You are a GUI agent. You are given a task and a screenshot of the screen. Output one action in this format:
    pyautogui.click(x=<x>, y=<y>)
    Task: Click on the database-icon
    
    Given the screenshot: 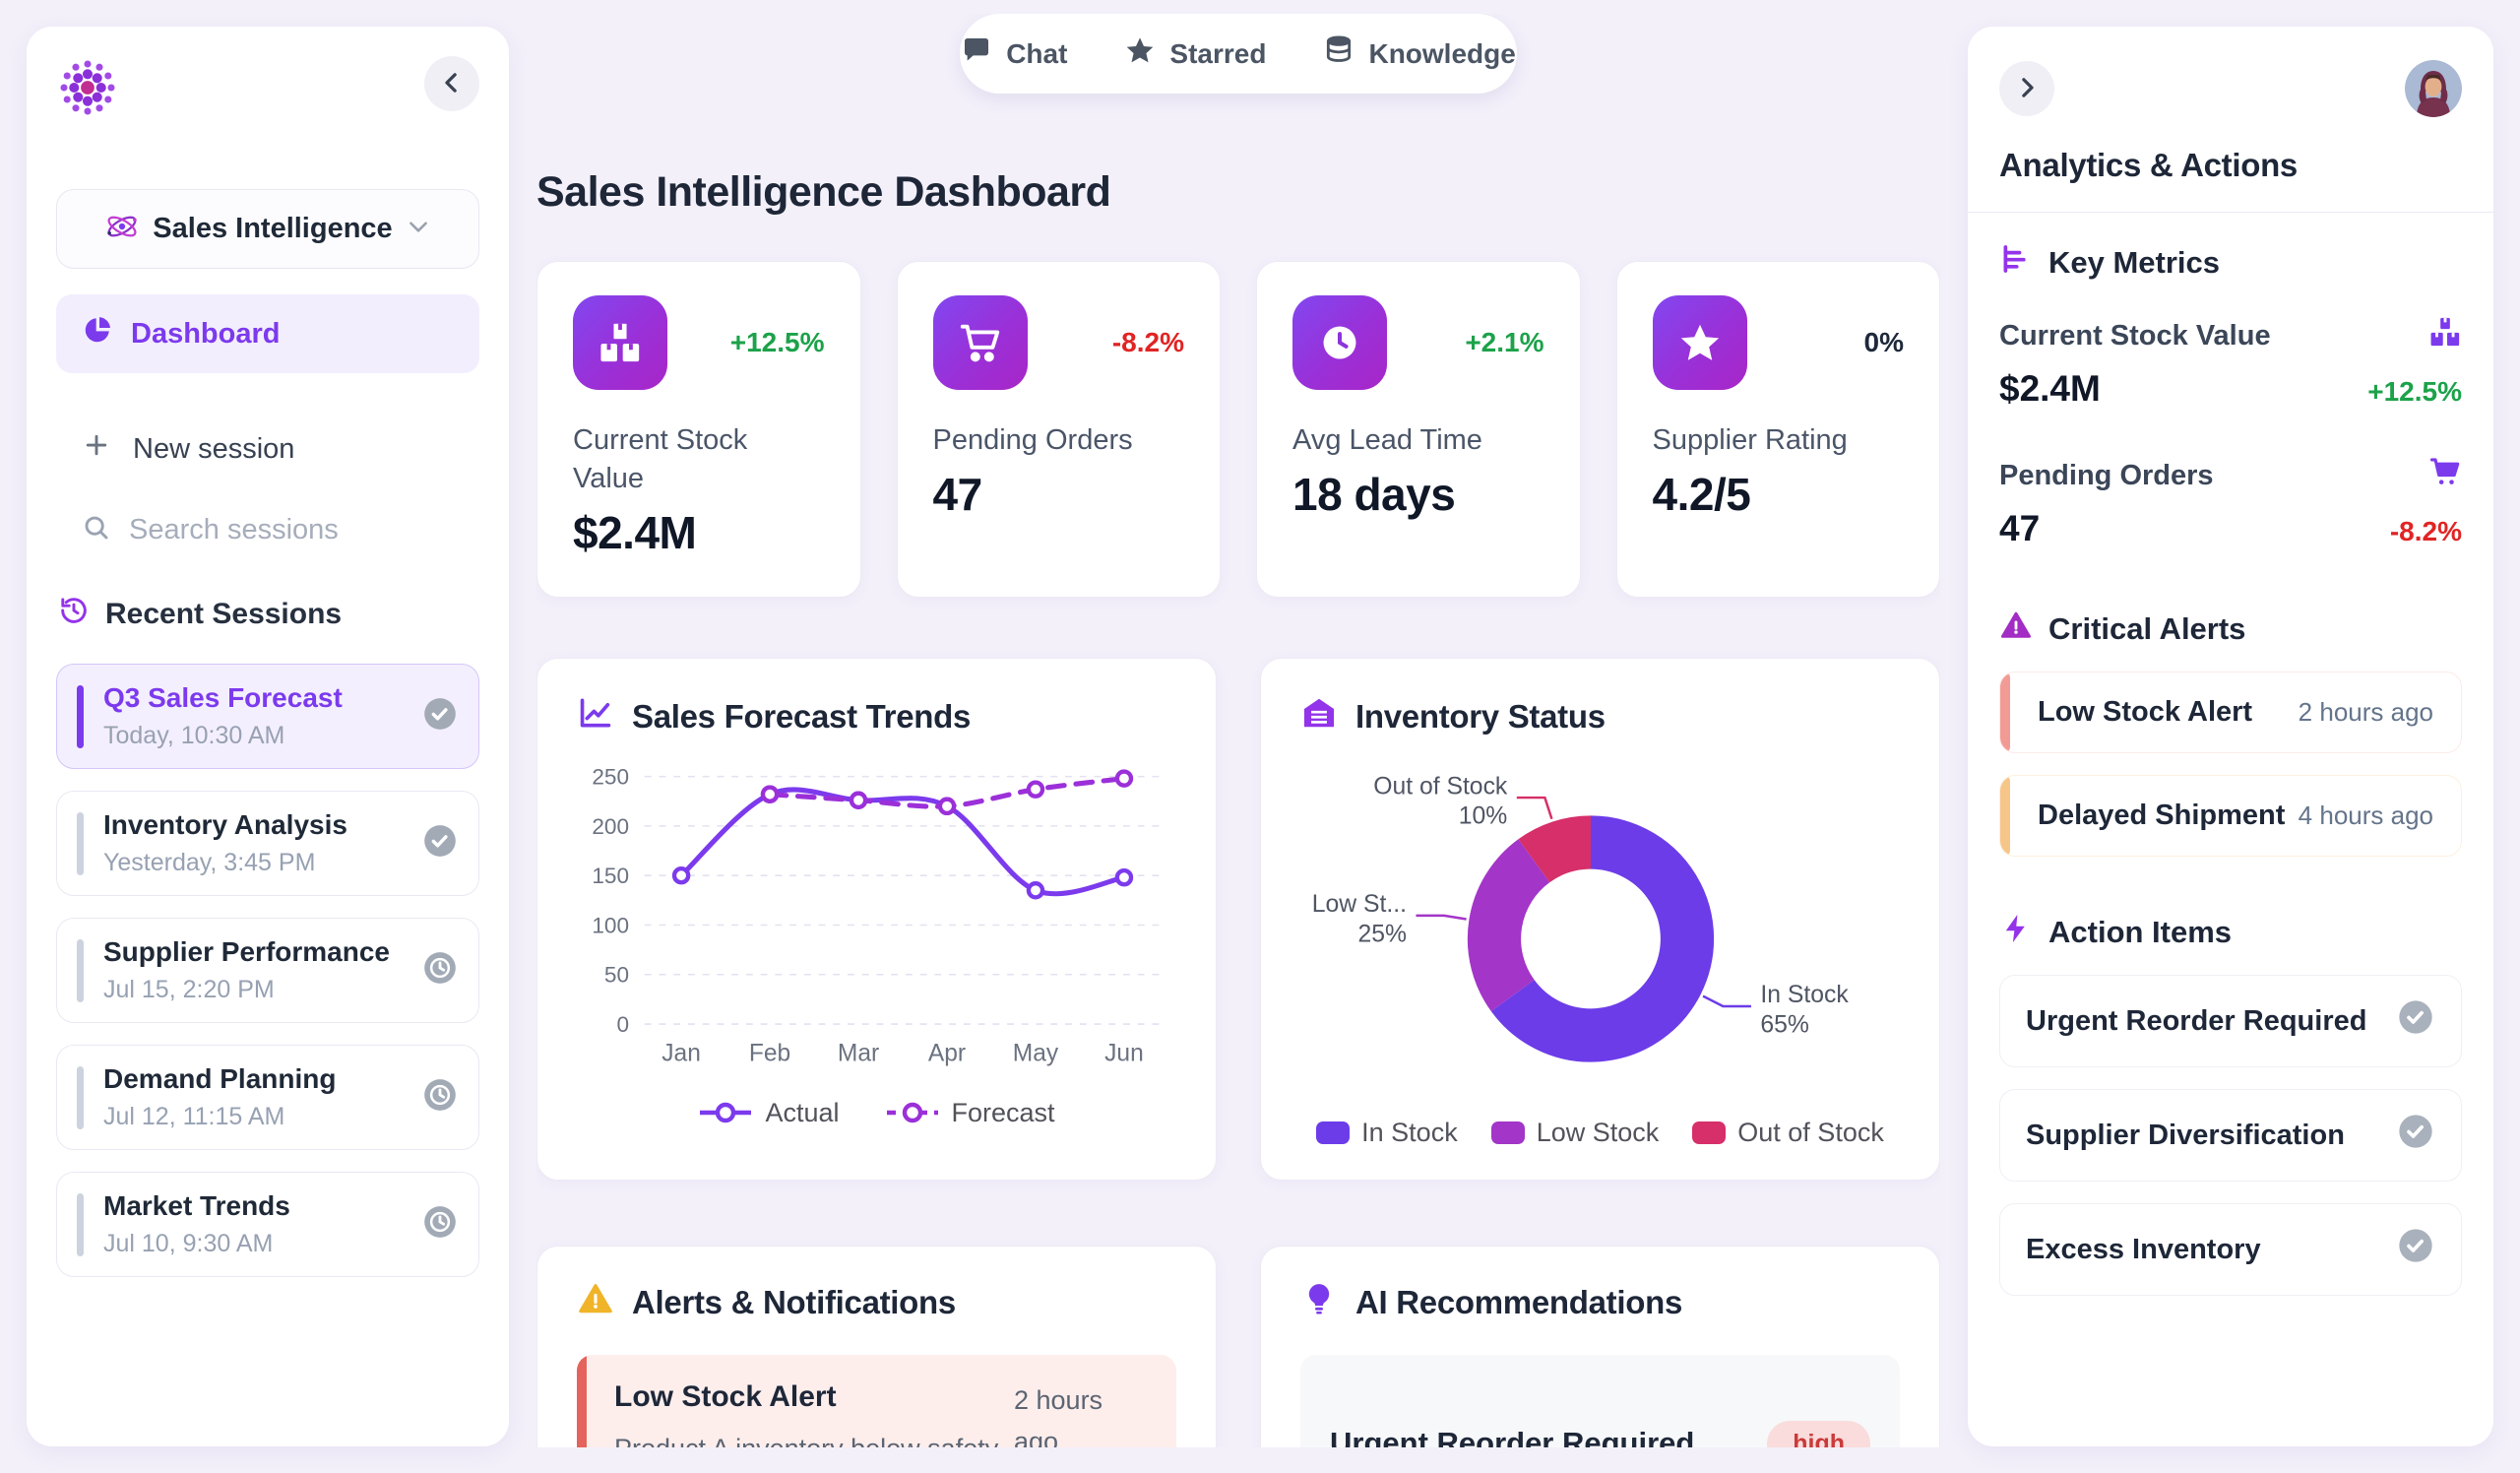 What is the action you would take?
    pyautogui.click(x=1338, y=53)
    